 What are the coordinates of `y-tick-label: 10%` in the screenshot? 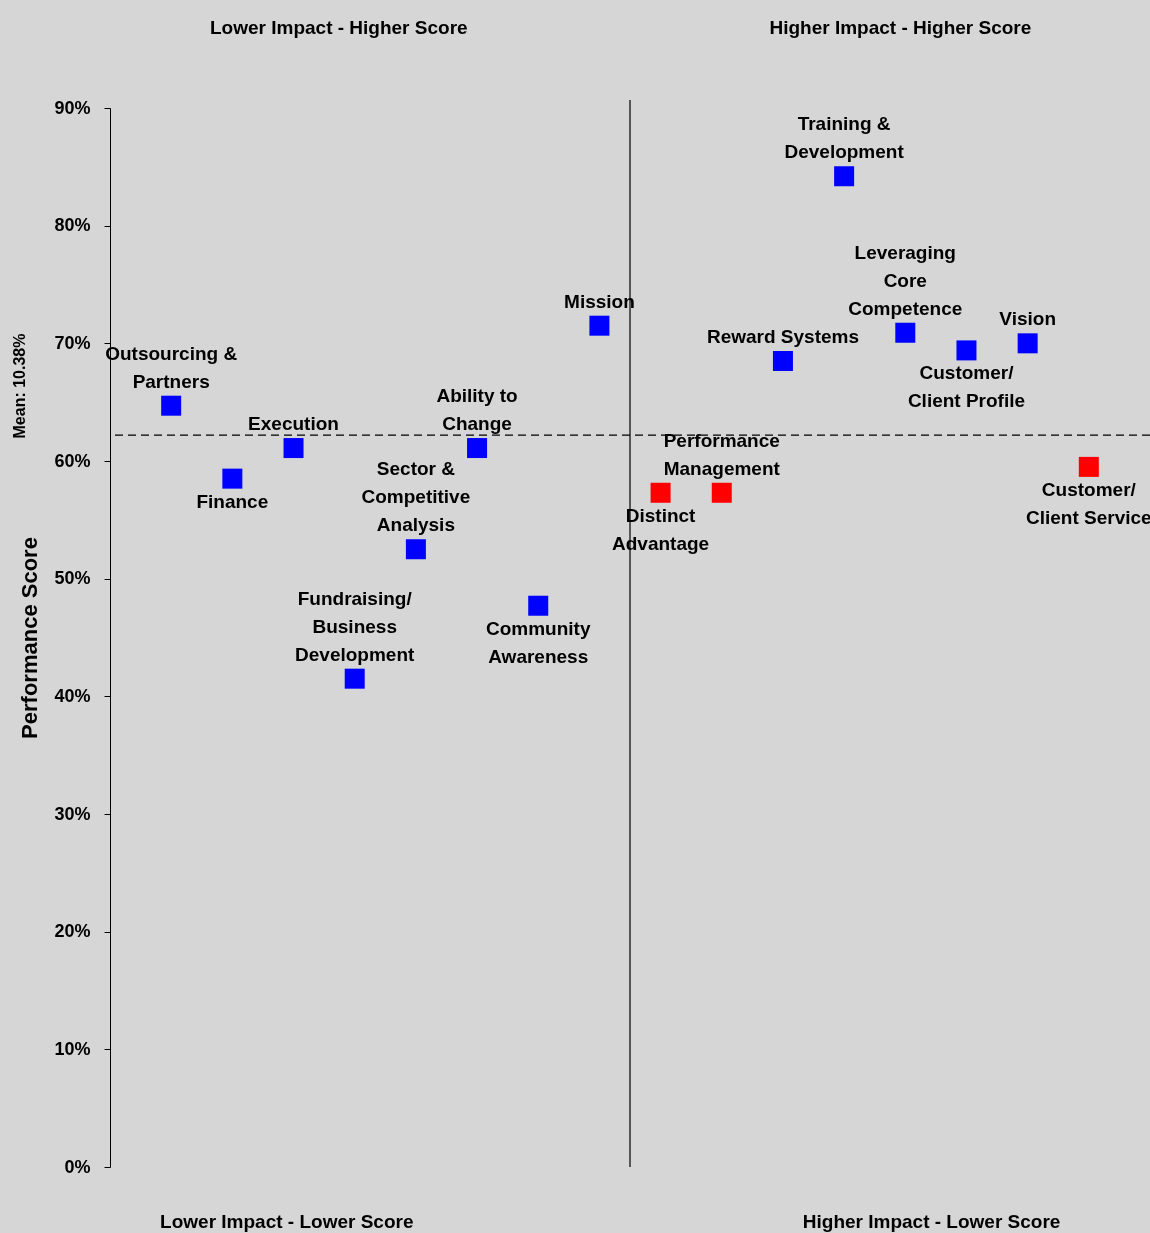 It's located at (72, 1048).